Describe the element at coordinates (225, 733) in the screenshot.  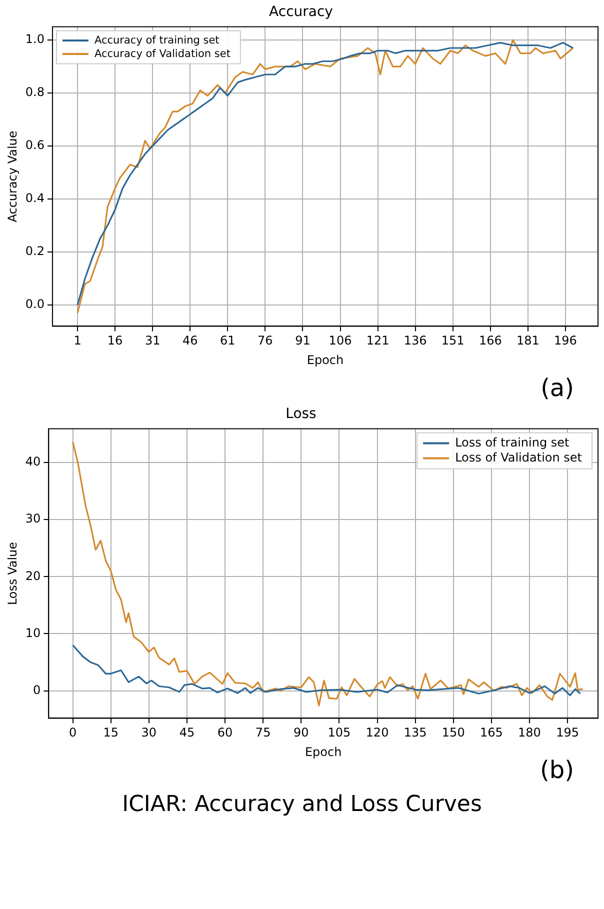
I see `x-tick-label: 60` at that location.